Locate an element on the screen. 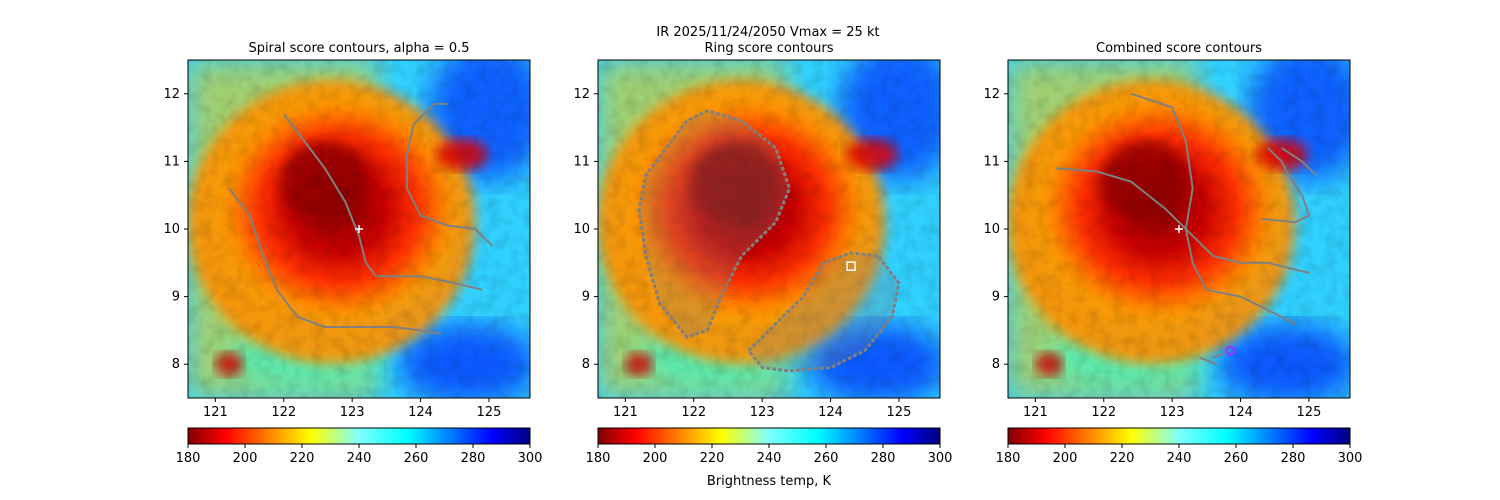  panel-title: Ring score contours is located at coordinates (768, 48).